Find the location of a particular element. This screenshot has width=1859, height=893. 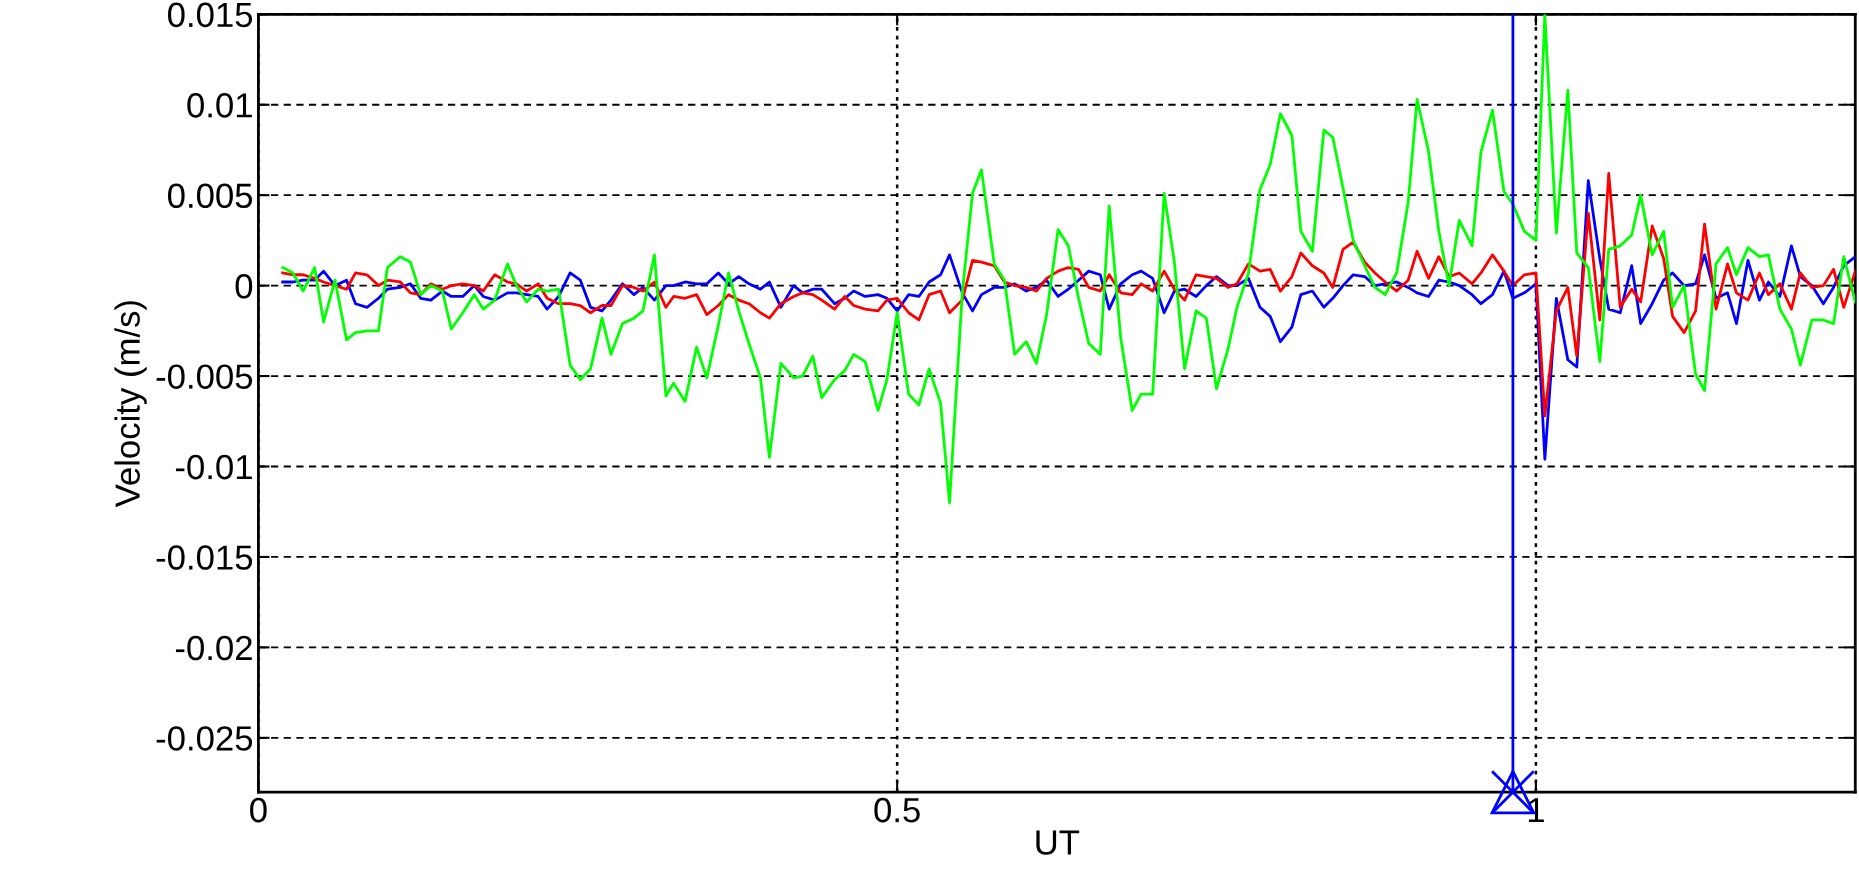

y-tick-label: -0.02 is located at coordinates (213, 648).